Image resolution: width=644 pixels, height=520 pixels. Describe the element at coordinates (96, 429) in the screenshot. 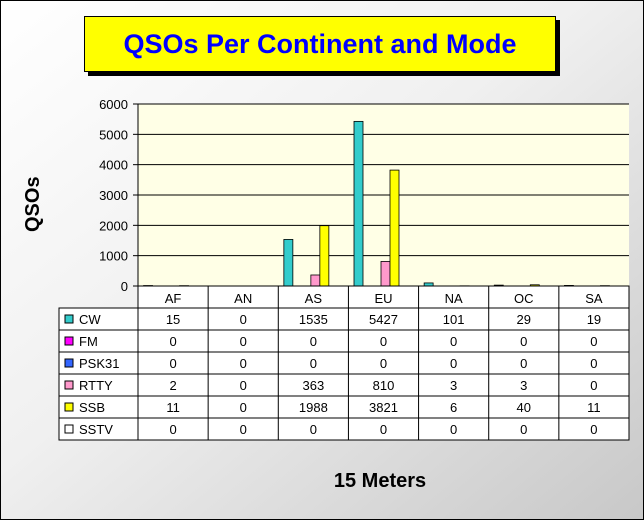

I see `legend-label-sstv: SSTV` at that location.